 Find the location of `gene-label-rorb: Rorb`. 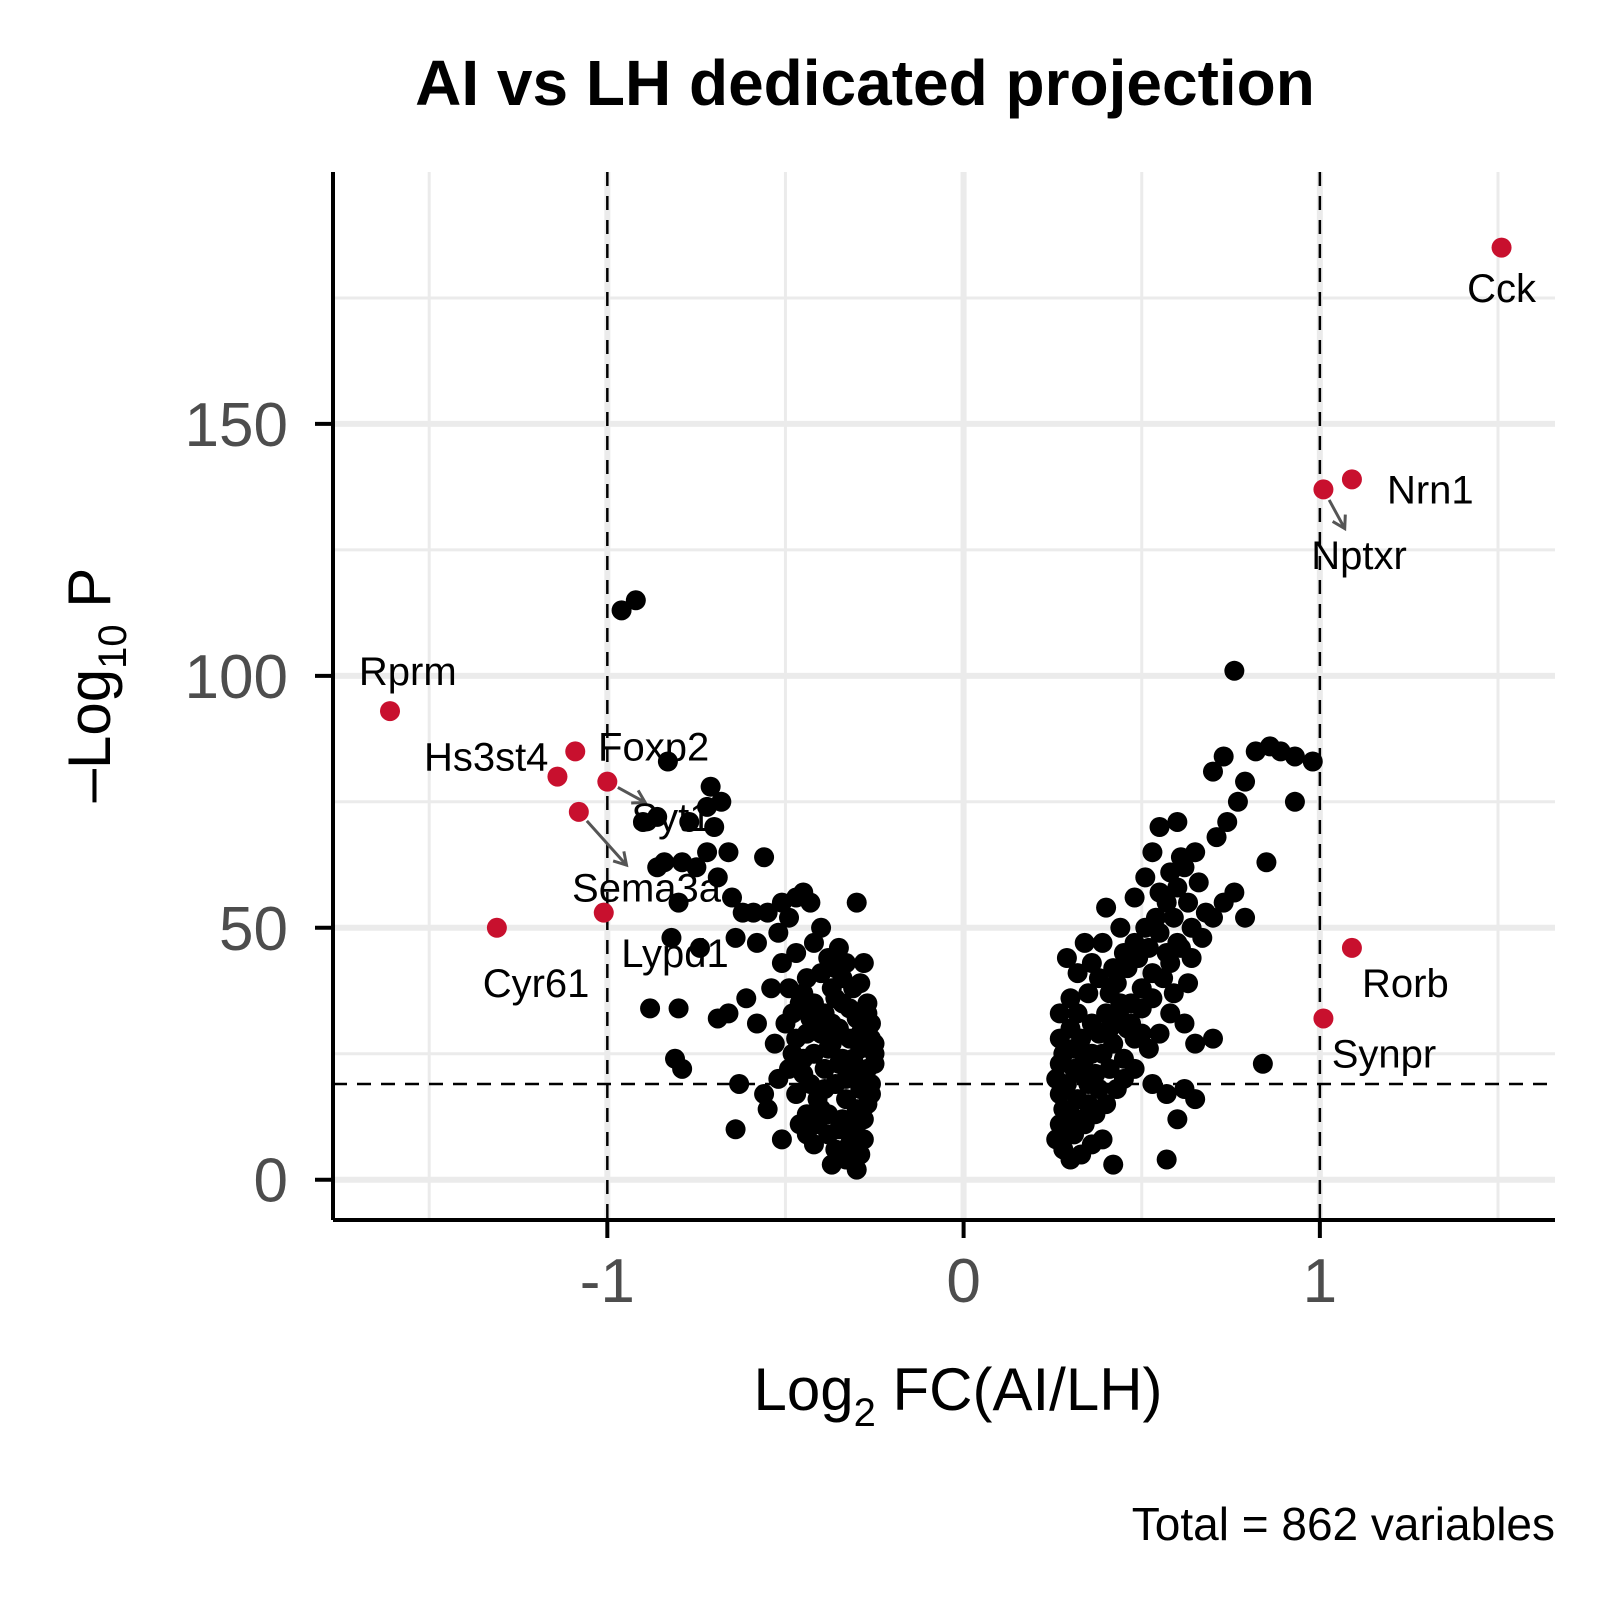

gene-label-rorb: Rorb is located at coordinates (1405, 984).